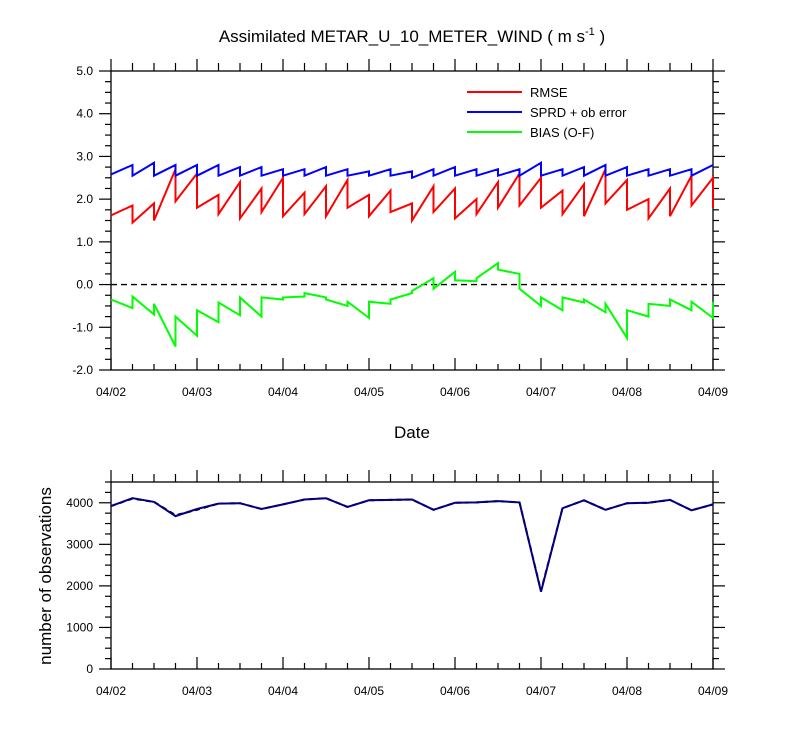  What do you see at coordinates (84, 71) in the screenshot?
I see `y-tick-label: 5.0` at bounding box center [84, 71].